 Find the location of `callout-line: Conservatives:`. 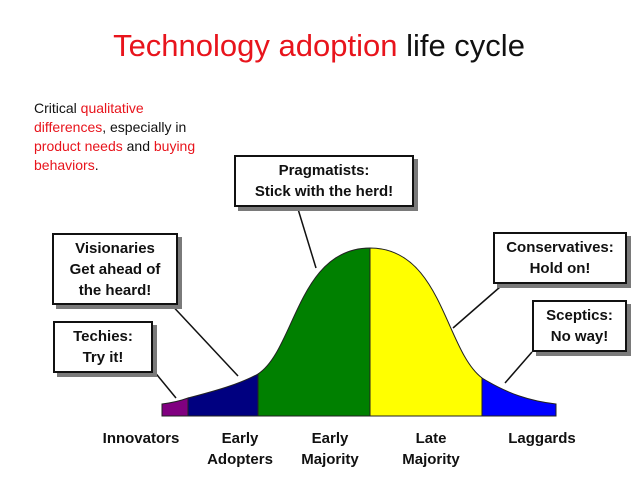

callout-line: Conservatives: is located at coordinates (560, 247).